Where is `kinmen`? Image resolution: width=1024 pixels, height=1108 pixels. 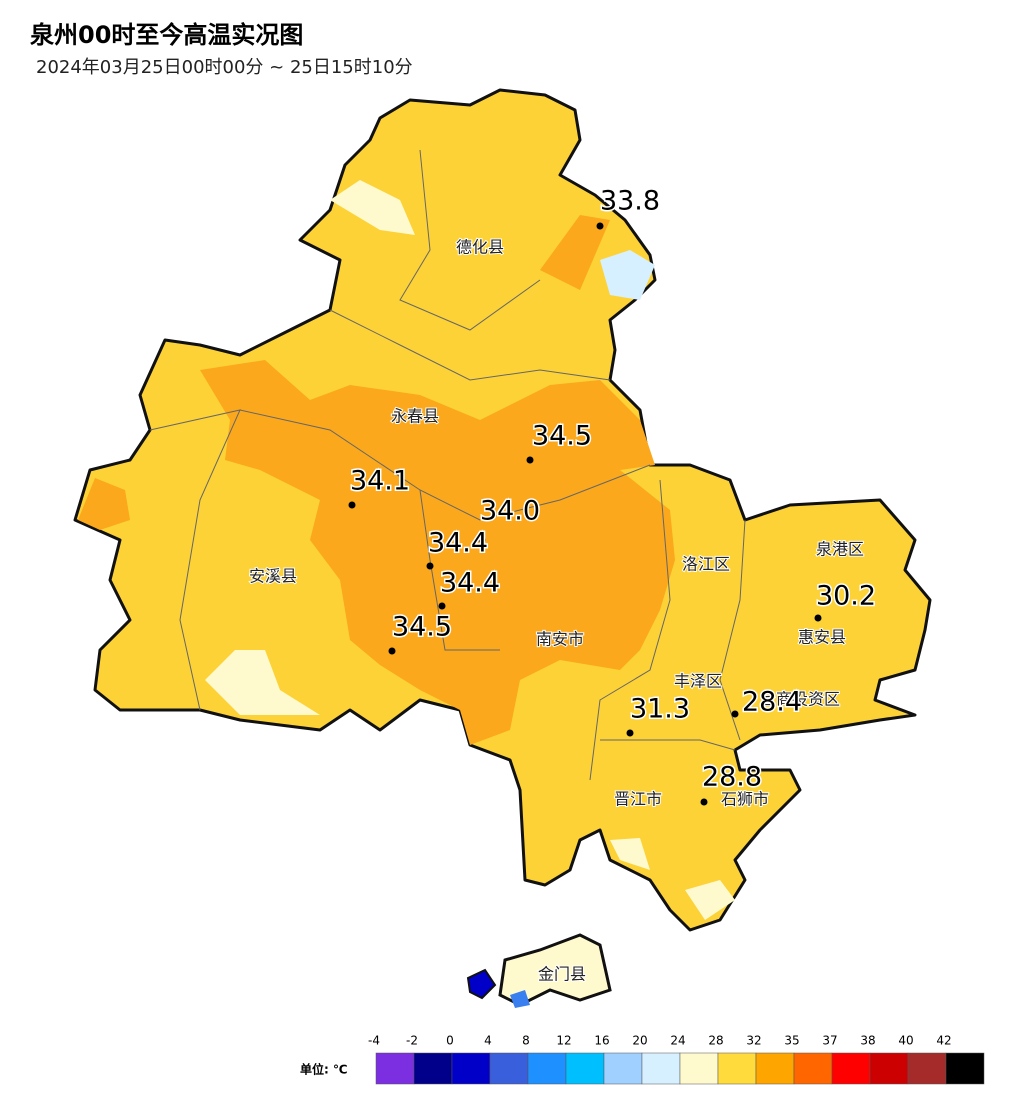
kinmen is located at coordinates (539, 970).